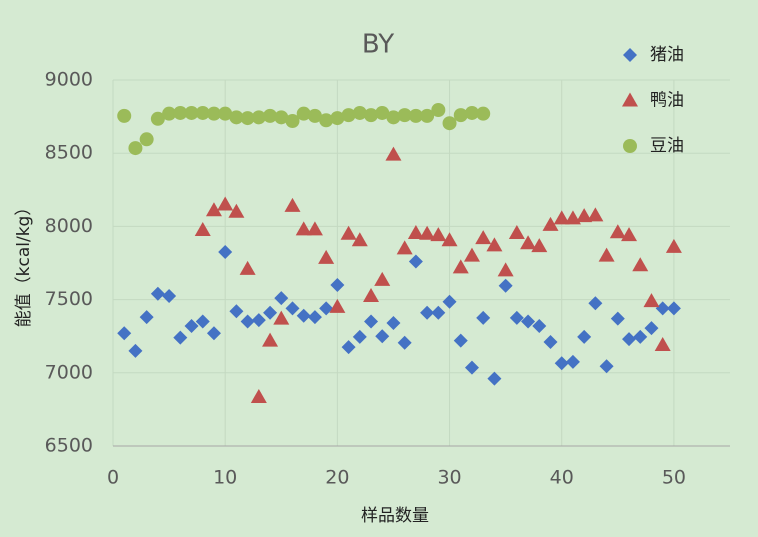 The height and width of the screenshot is (537, 758). Describe the element at coordinates (69, 80) in the screenshot. I see `y-tick-label: 9000` at that location.